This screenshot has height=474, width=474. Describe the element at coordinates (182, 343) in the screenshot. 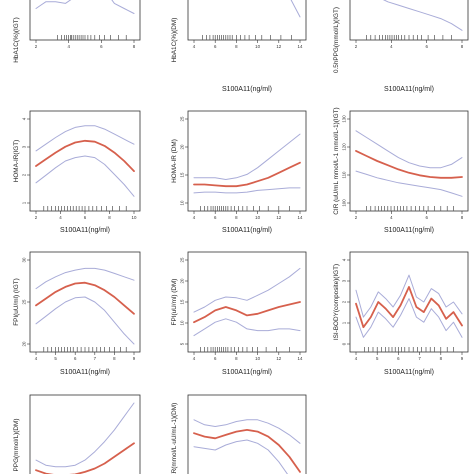

I see `y-tick-label: 5` at that location.